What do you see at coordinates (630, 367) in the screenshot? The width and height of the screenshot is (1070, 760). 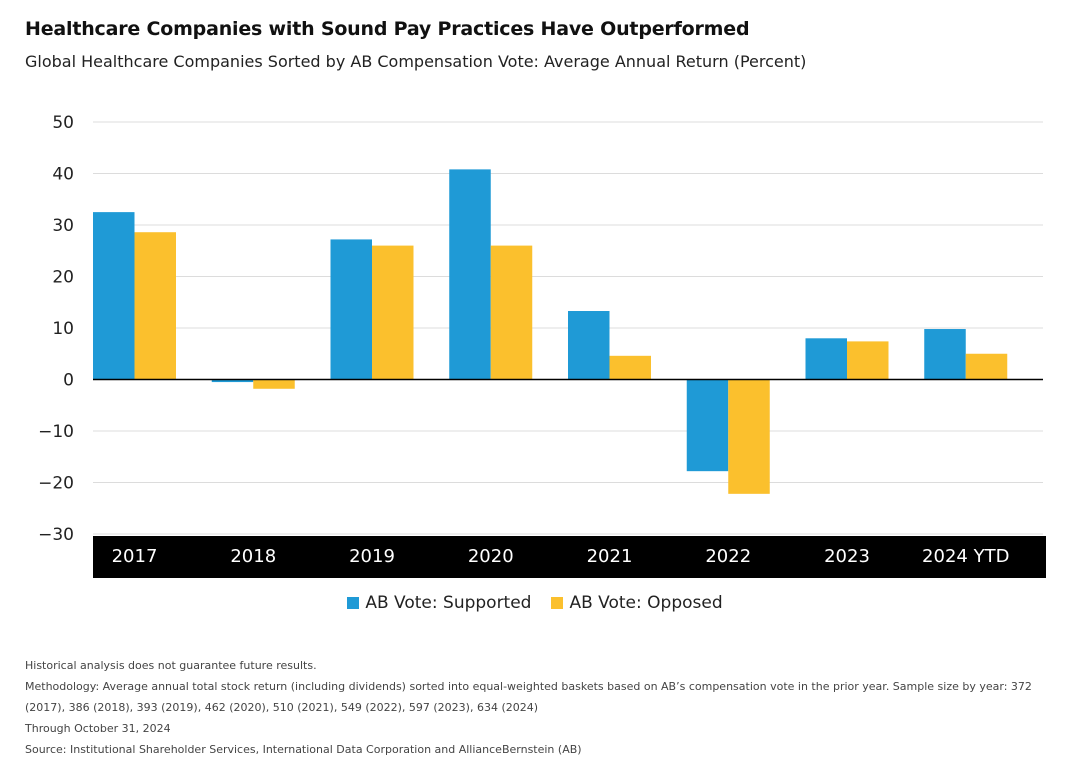 I see `bar-opposed-2021` at bounding box center [630, 367].